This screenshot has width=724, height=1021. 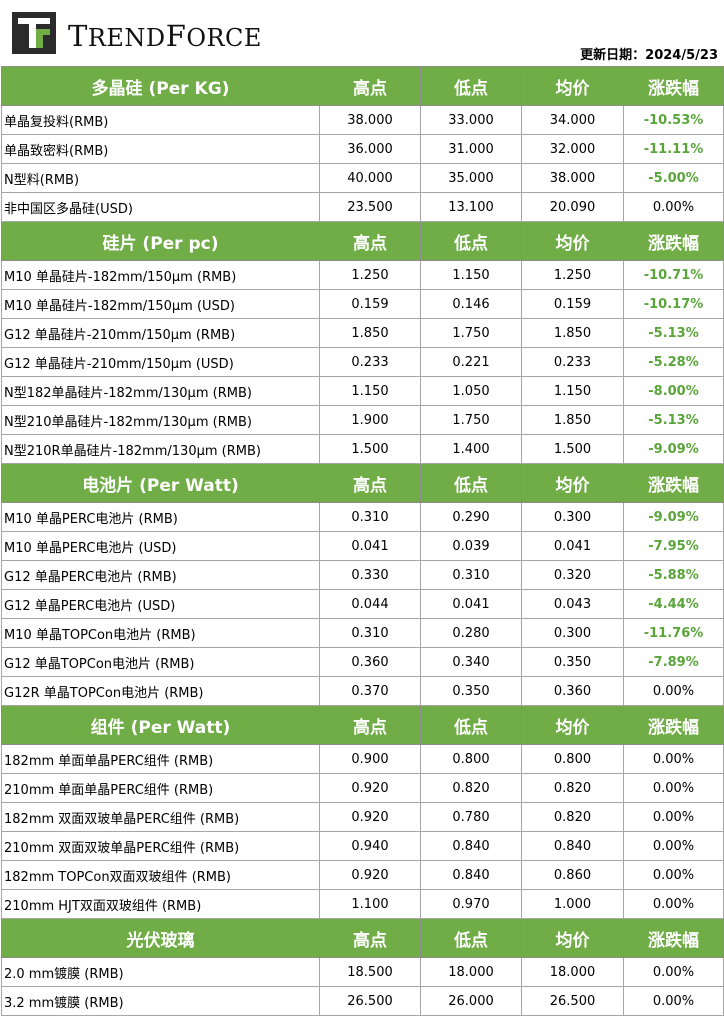 What do you see at coordinates (160, 575) in the screenshot?
I see `product-name: G12 单晶PERC电池片 (RMB)` at bounding box center [160, 575].